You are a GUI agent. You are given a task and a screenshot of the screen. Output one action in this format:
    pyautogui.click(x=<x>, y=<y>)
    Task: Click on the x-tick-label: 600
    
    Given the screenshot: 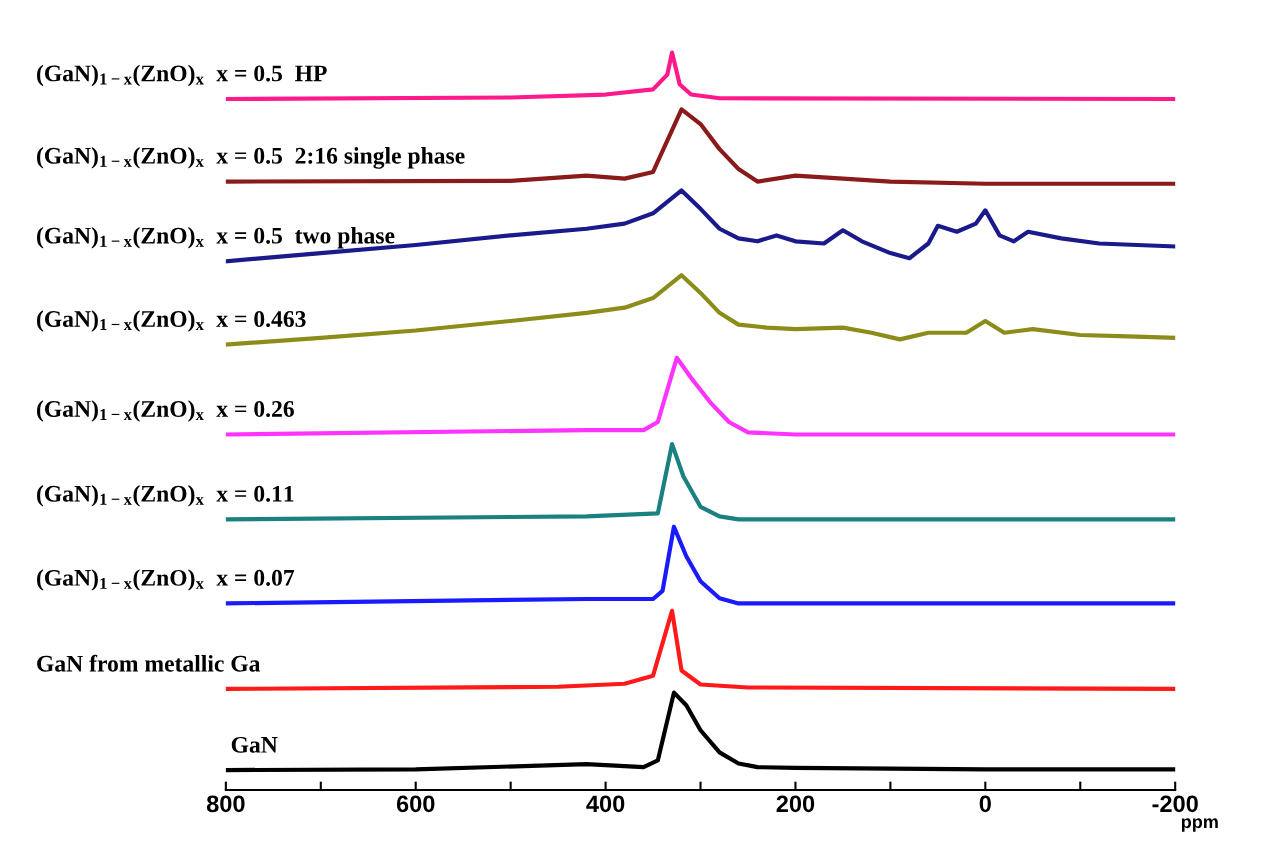 What is the action you would take?
    pyautogui.click(x=415, y=804)
    